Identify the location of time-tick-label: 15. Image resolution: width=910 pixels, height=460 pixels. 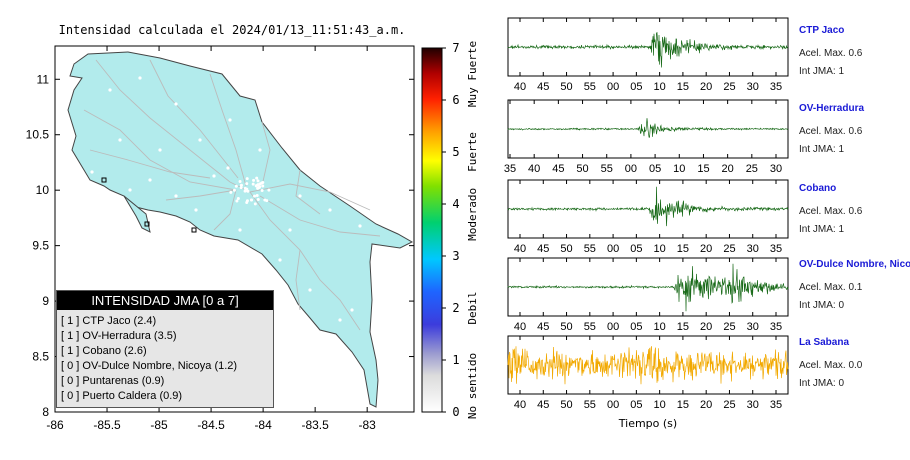
(683, 405).